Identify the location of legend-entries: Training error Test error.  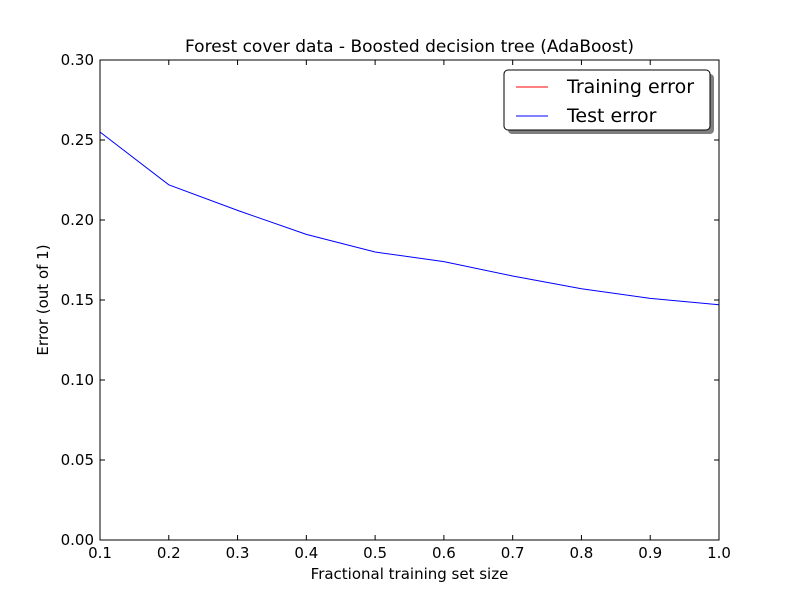
(605, 101).